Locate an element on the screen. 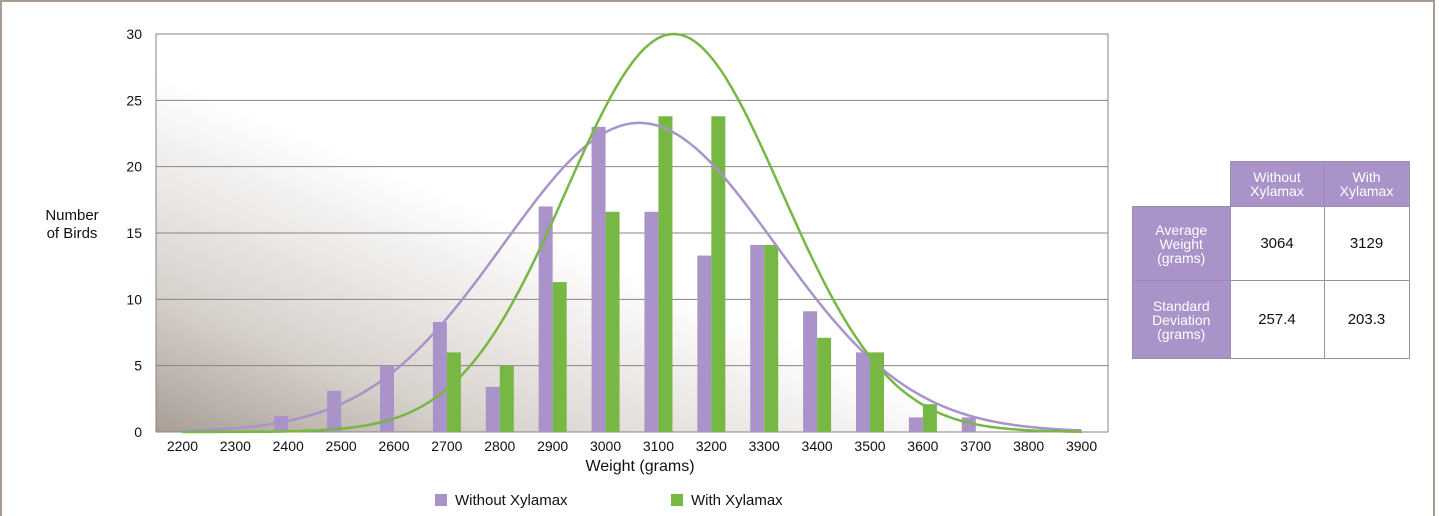 This screenshot has width=1439, height=516. x-tick-label: 2800 is located at coordinates (499, 446).